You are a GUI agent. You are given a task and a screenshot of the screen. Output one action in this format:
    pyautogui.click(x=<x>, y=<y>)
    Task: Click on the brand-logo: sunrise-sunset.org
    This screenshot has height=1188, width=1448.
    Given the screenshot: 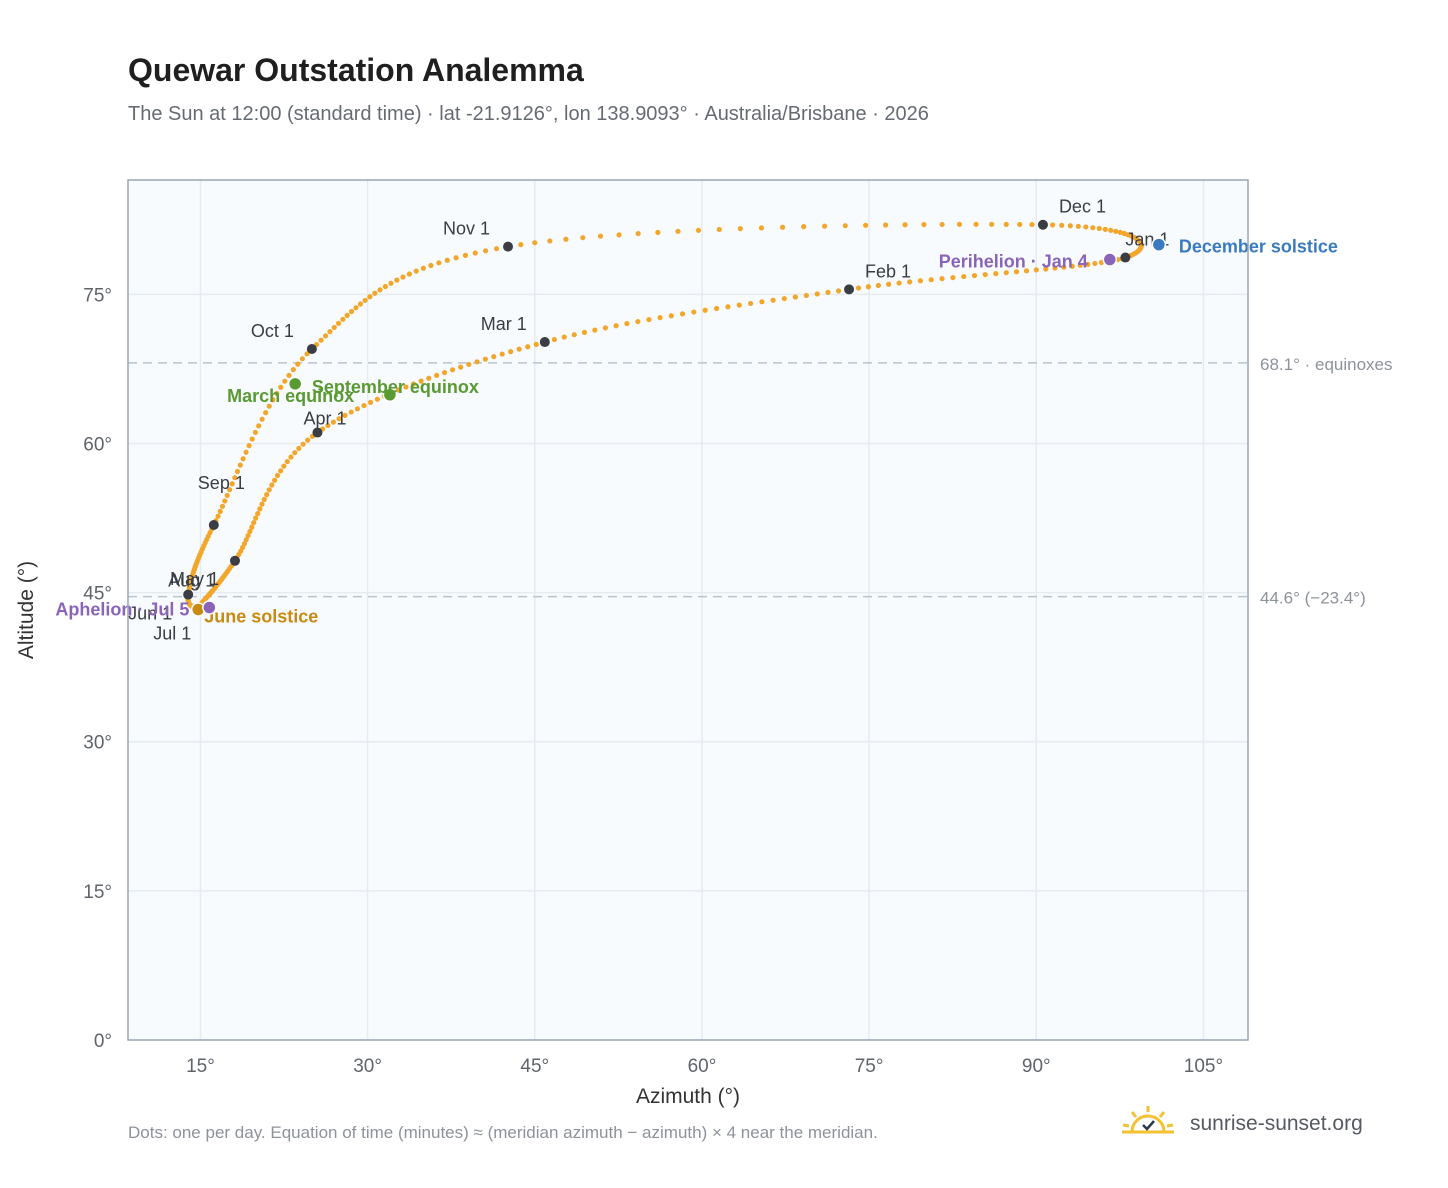 What is the action you would take?
    pyautogui.click(x=1255, y=1125)
    